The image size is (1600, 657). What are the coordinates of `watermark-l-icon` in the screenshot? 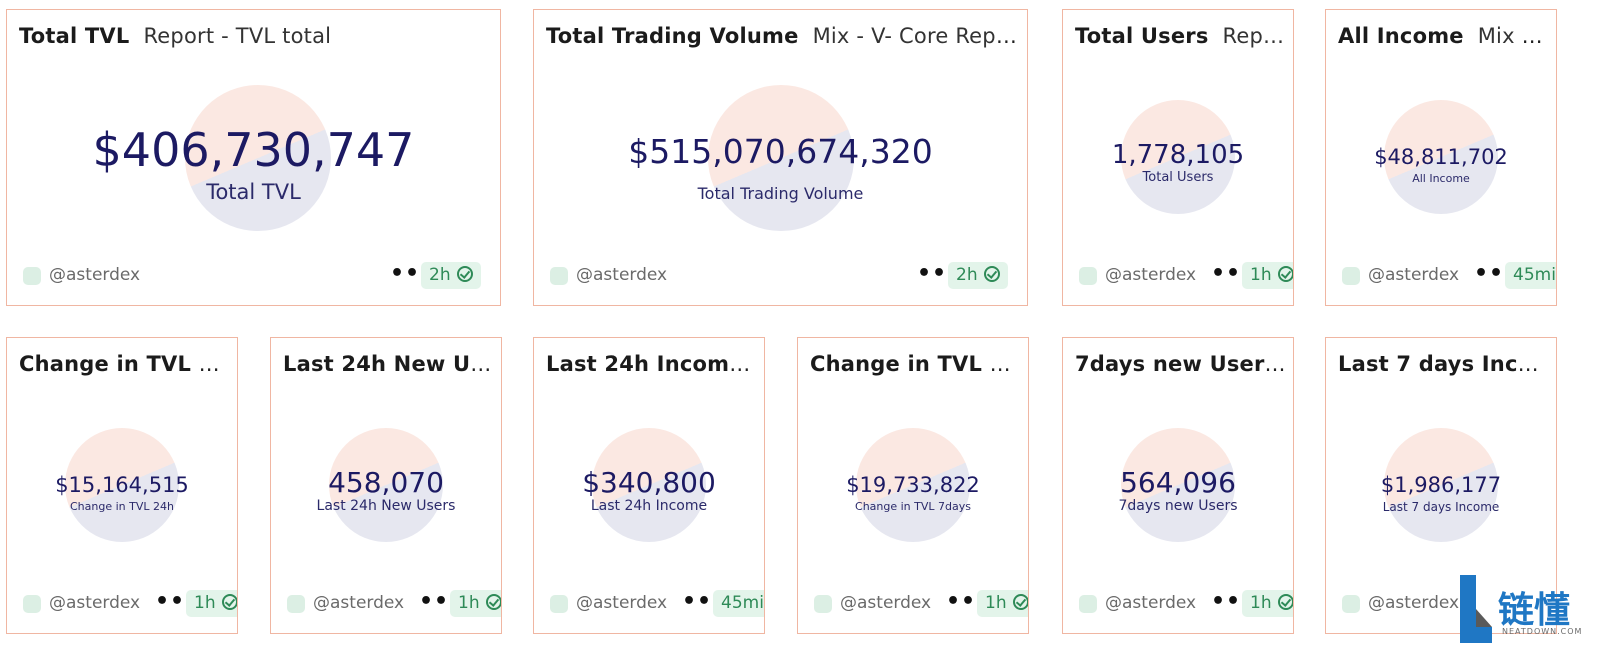 It's located at (1476, 609).